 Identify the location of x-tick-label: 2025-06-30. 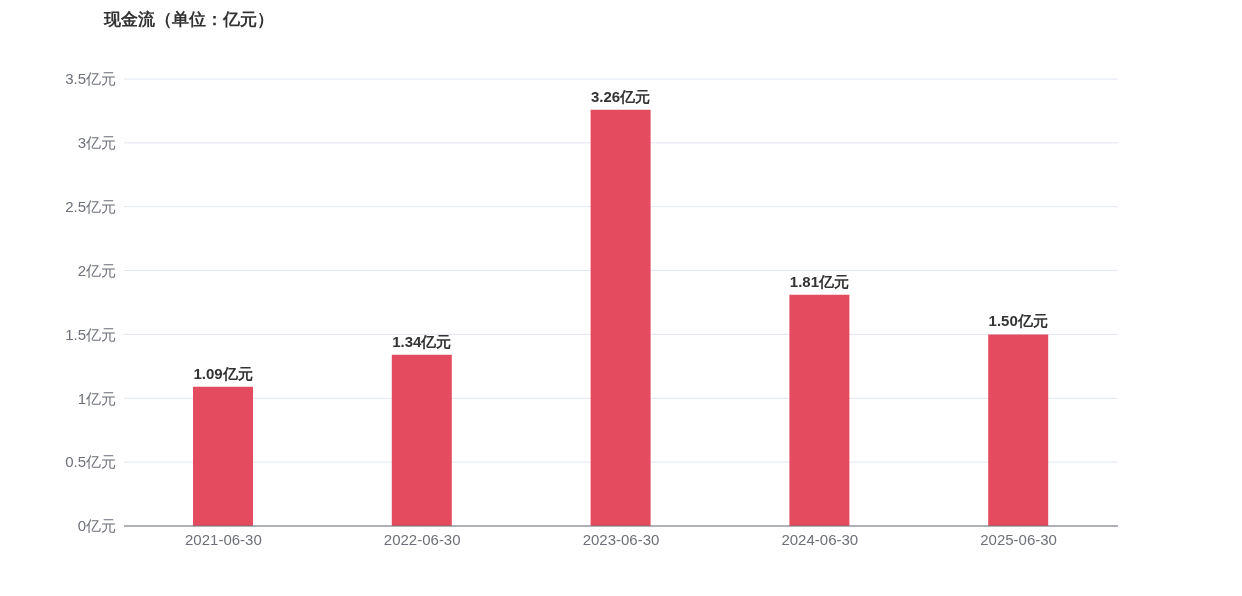
(1018, 539).